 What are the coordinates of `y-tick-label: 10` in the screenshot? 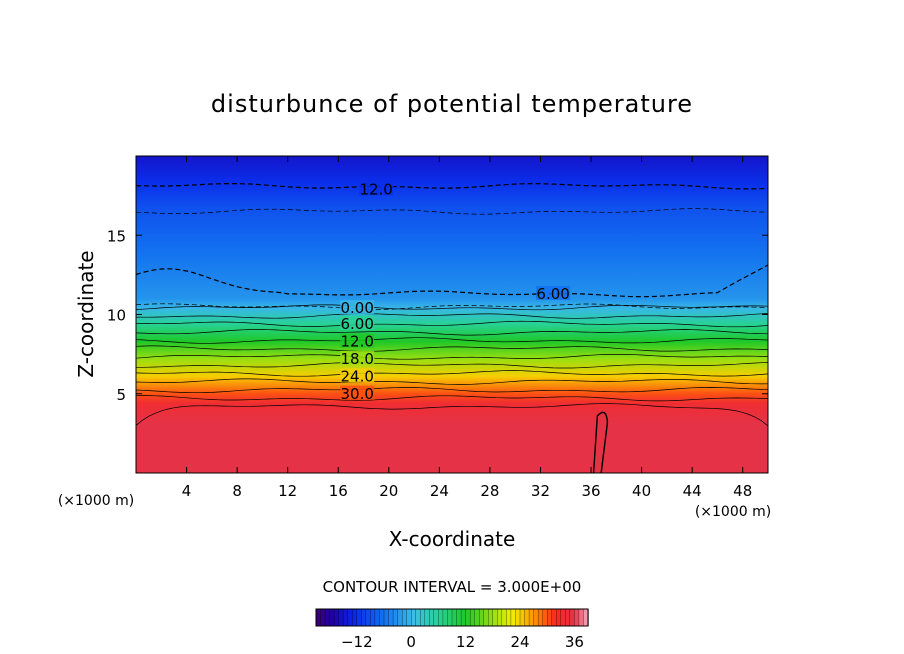 It's located at (116, 316).